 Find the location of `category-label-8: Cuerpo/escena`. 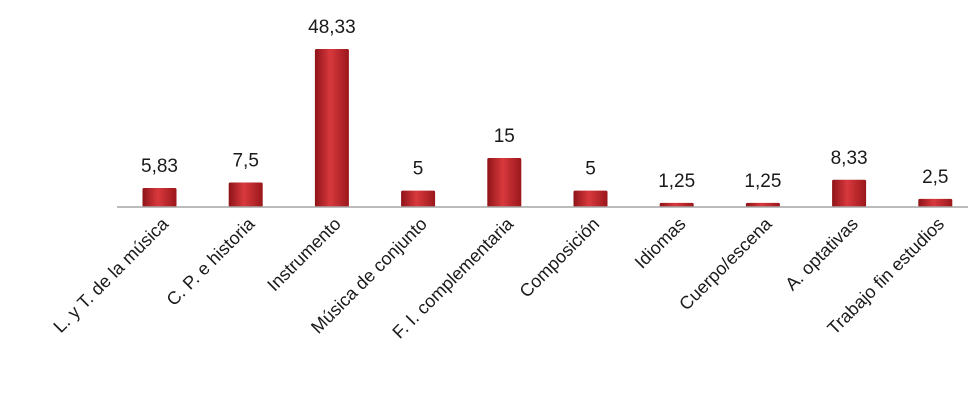

category-label-8: Cuerpo/escena is located at coordinates (725, 263).